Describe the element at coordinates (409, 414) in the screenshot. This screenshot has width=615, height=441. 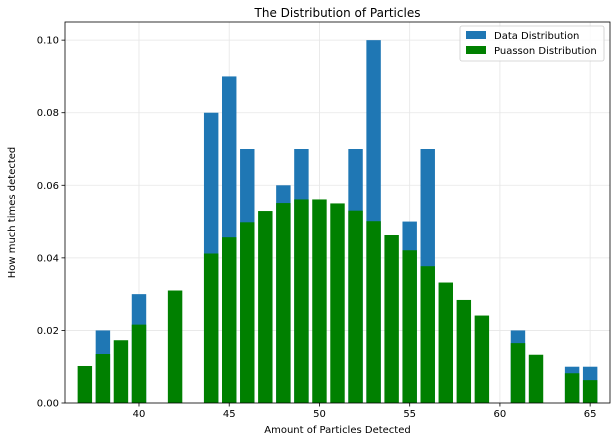
I see `x-tick-label: 55` at that location.